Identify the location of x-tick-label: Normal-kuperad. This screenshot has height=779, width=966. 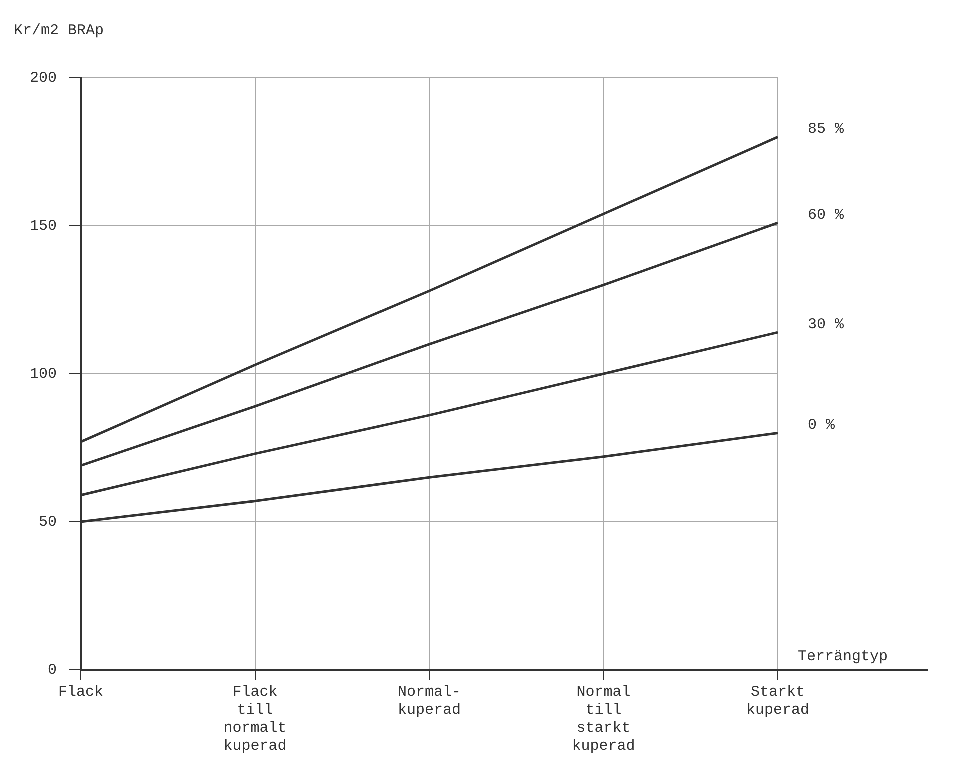
(430, 701).